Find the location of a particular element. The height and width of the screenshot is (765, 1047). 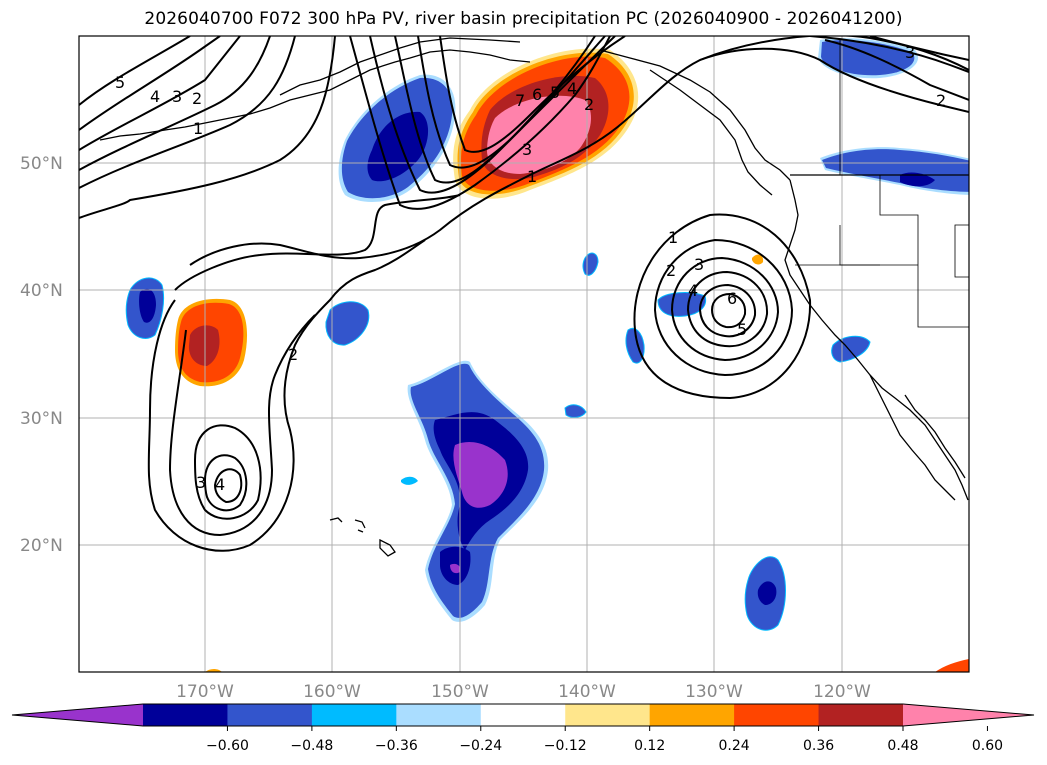

svg-text: 160°W is located at coordinates (332, 692).